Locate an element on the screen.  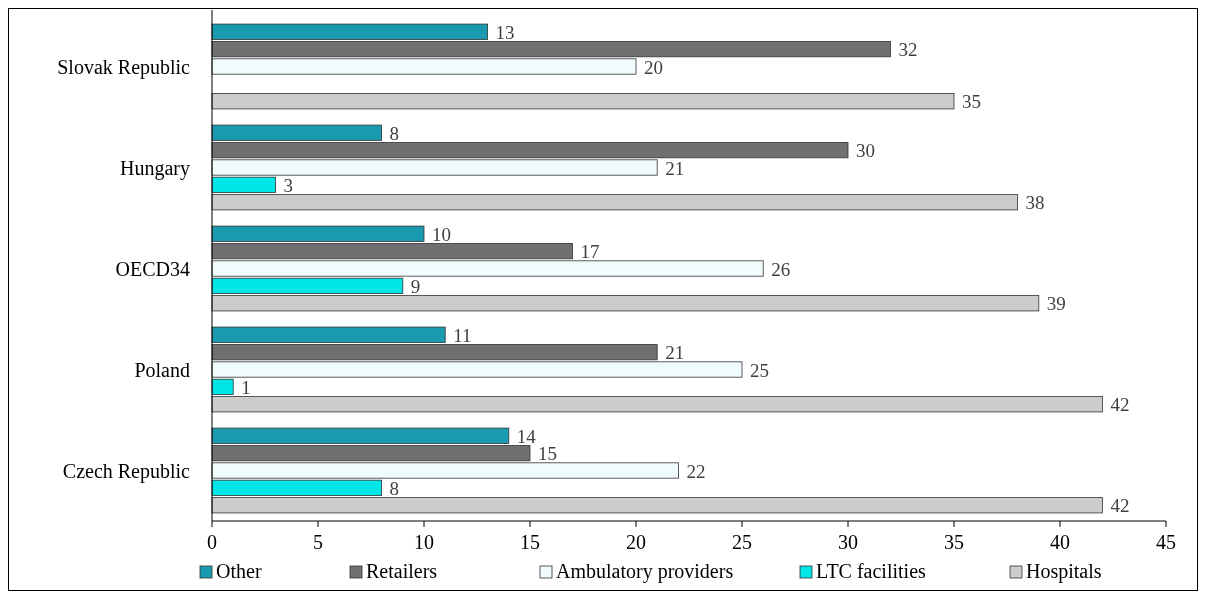
x-tick-label: 35 is located at coordinates (954, 542).